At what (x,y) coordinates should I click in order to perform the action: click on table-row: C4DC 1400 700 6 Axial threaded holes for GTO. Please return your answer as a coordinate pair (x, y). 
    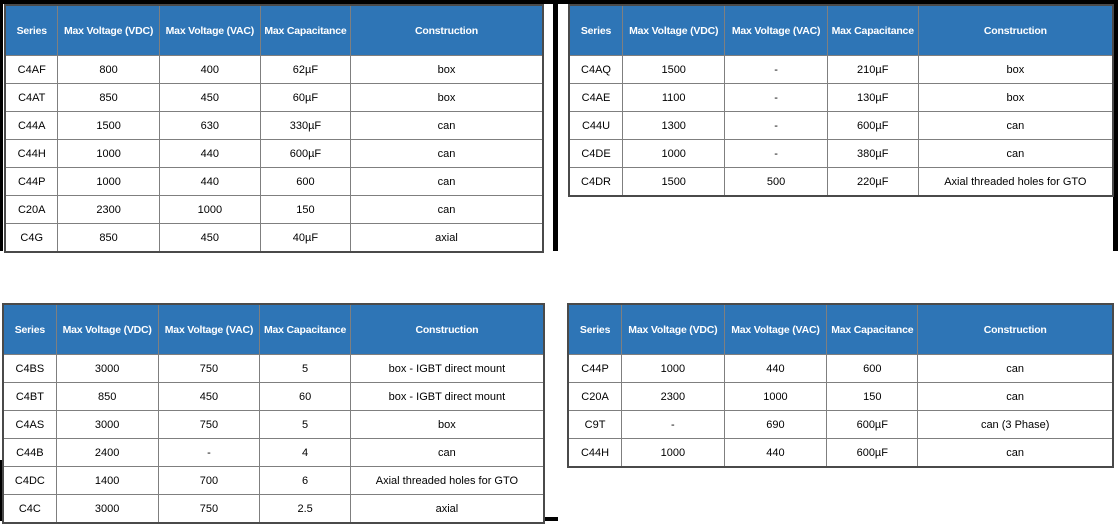
    Looking at the image, I should click on (273, 480).